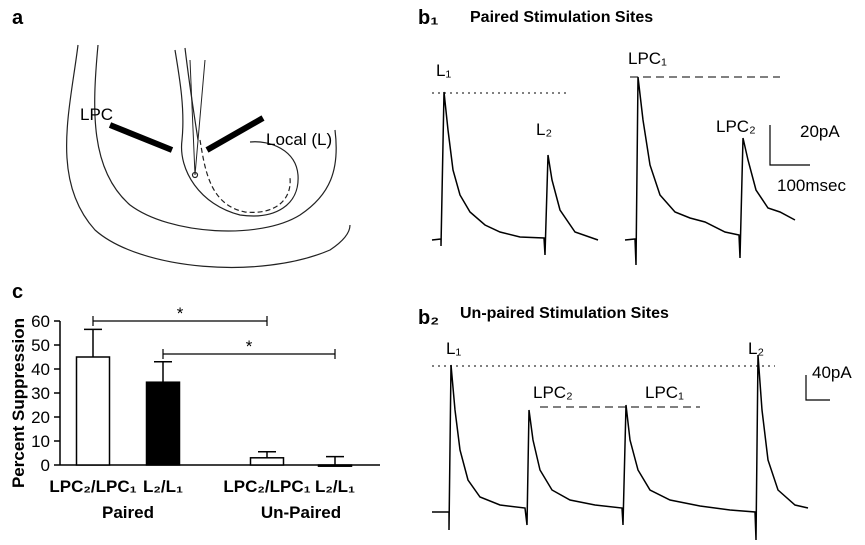 This screenshot has width=865, height=545. I want to click on group-label: Un-Paired, so click(301, 512).